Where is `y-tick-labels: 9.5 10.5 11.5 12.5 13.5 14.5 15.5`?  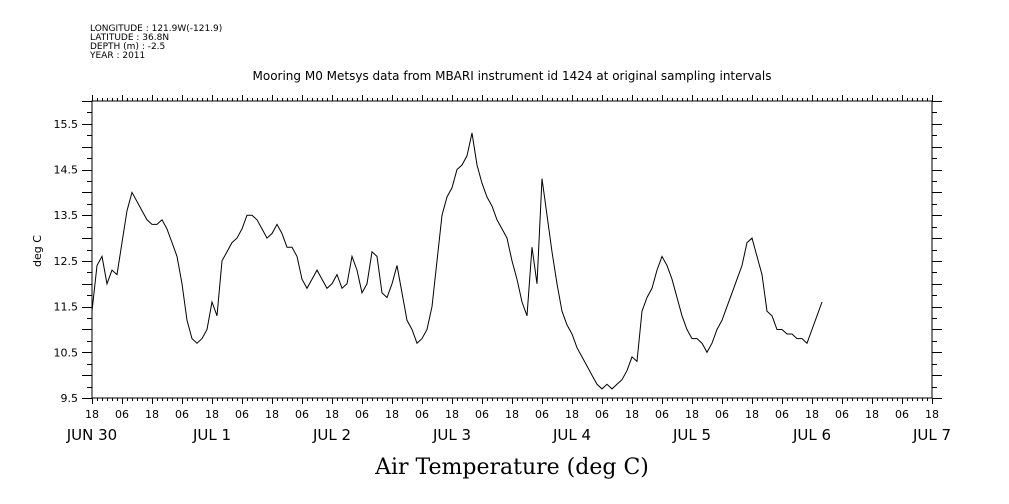
y-tick-labels: 9.5 10.5 11.5 12.5 13.5 14.5 15.5 is located at coordinates (66, 261).